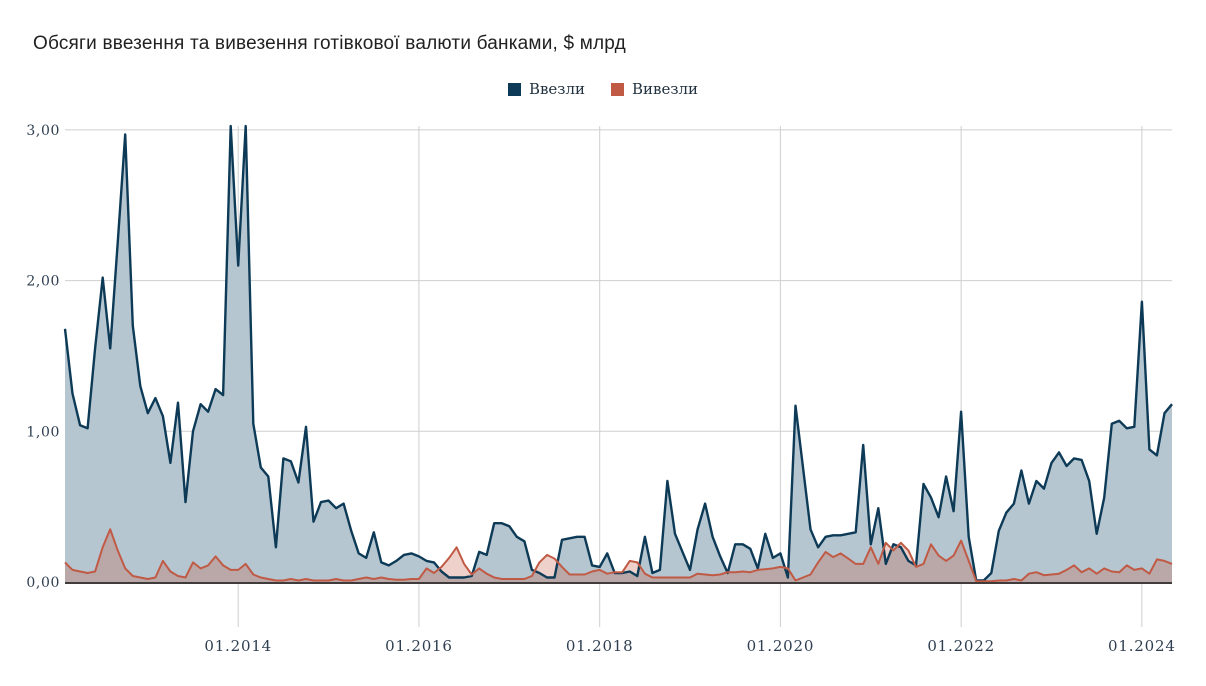 This screenshot has width=1206, height=686. What do you see at coordinates (238, 646) in the screenshot?
I see `x-tick-label: 01.2014` at bounding box center [238, 646].